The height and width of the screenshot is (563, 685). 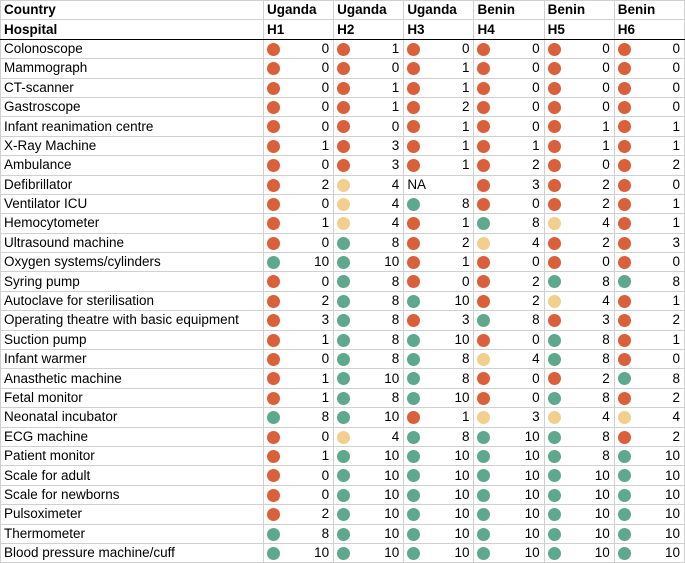 I want to click on hospital: H4, so click(x=509, y=29).